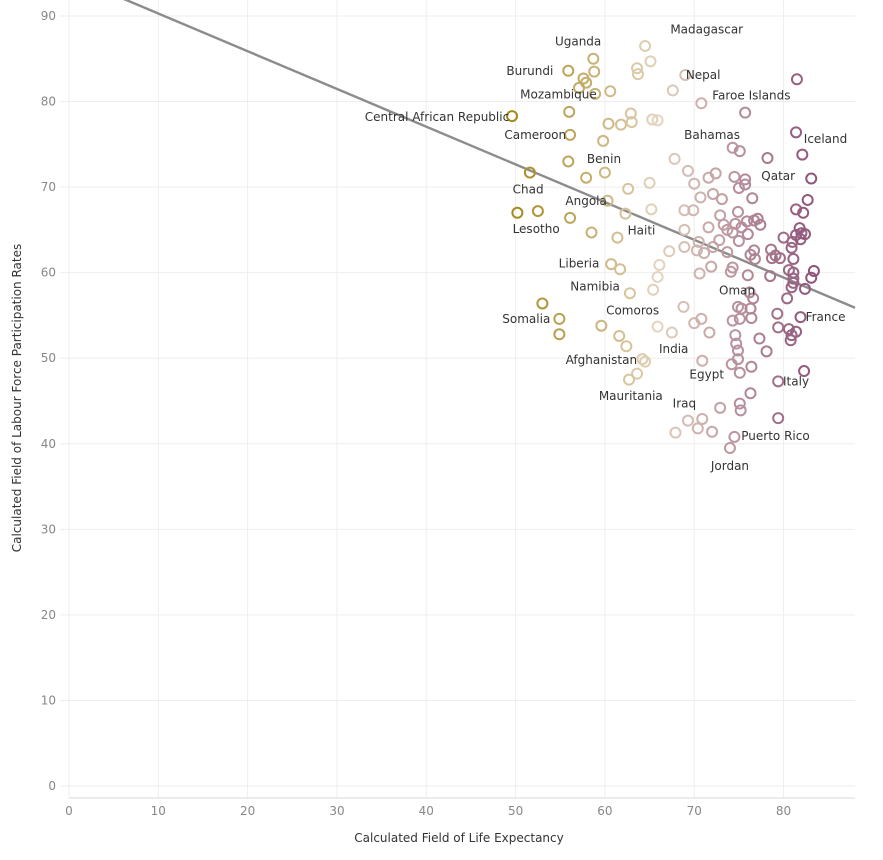 Image resolution: width=883 pixels, height=860 pixels. I want to click on label-qatar: Qatar, so click(778, 176).